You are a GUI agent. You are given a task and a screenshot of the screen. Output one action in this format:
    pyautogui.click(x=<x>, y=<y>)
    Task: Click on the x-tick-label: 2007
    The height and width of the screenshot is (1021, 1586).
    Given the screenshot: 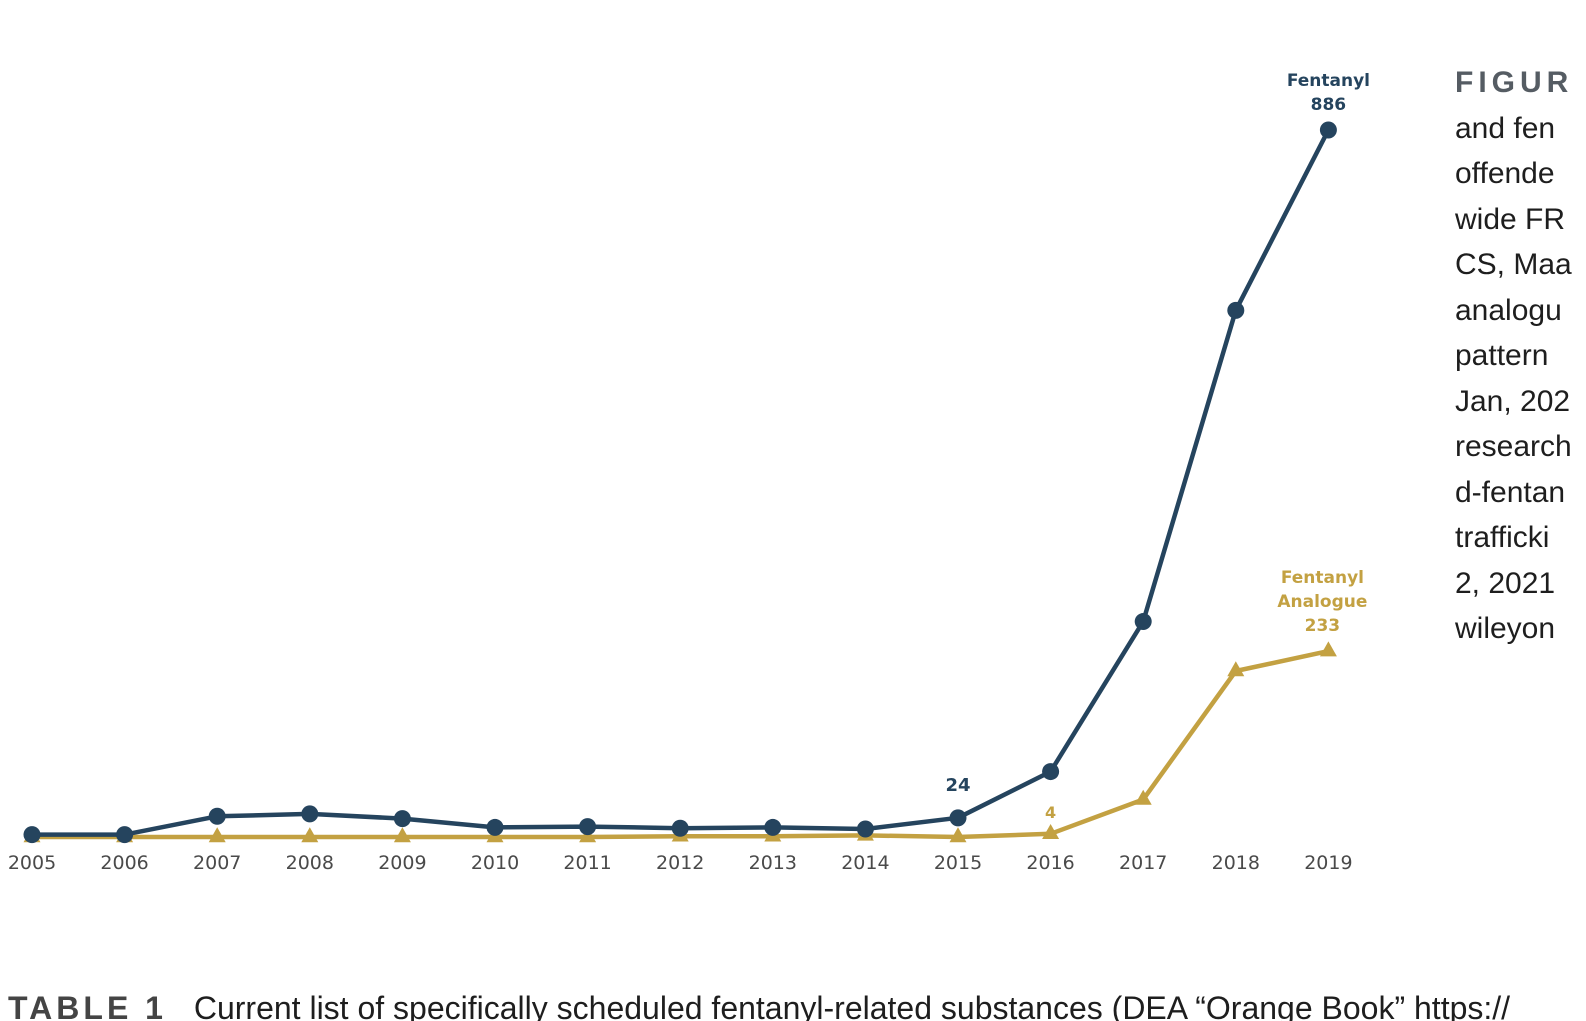 What is the action you would take?
    pyautogui.click(x=217, y=863)
    